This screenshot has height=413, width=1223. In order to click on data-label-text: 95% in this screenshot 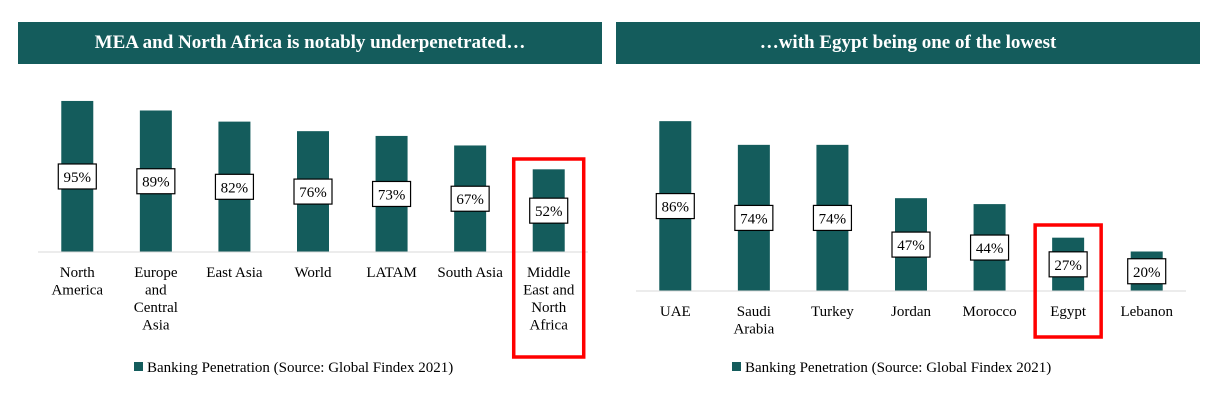, I will do `click(78, 178)`.